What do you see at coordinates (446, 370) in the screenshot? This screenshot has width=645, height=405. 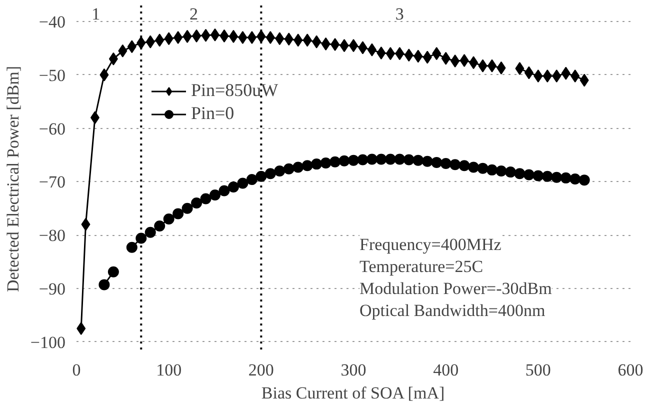 I see `x-tick-label: 400` at bounding box center [446, 370].